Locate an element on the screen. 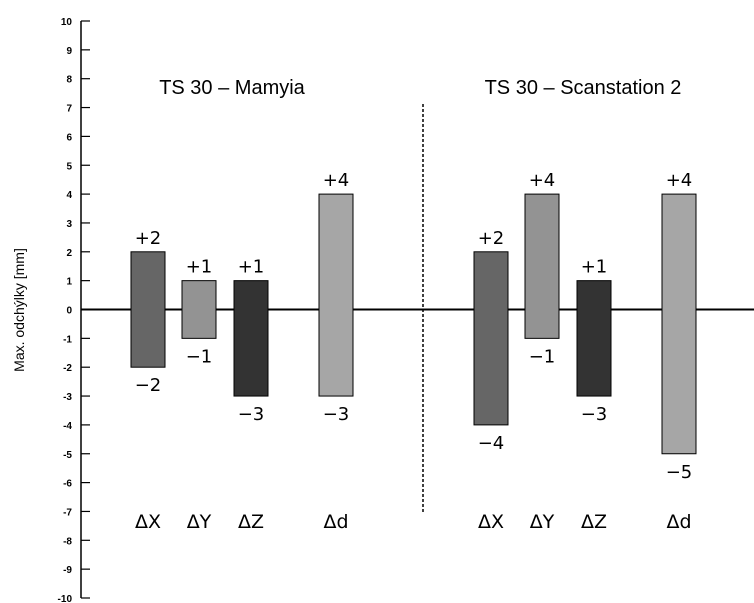  y-axis-label: Max. odchýlky [mm] is located at coordinates (19, 310).